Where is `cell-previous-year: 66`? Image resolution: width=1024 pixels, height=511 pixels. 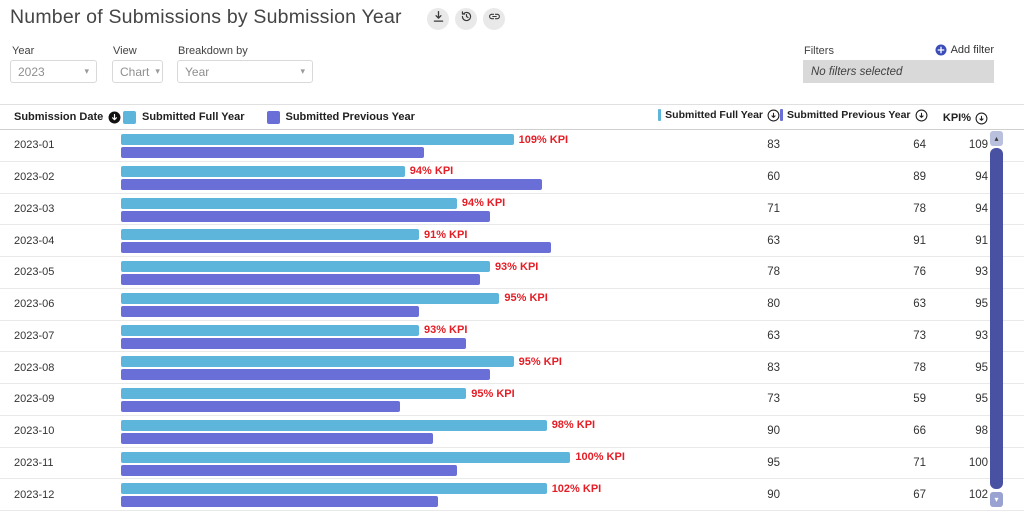
cell-previous-year: 66 is located at coordinates (919, 431).